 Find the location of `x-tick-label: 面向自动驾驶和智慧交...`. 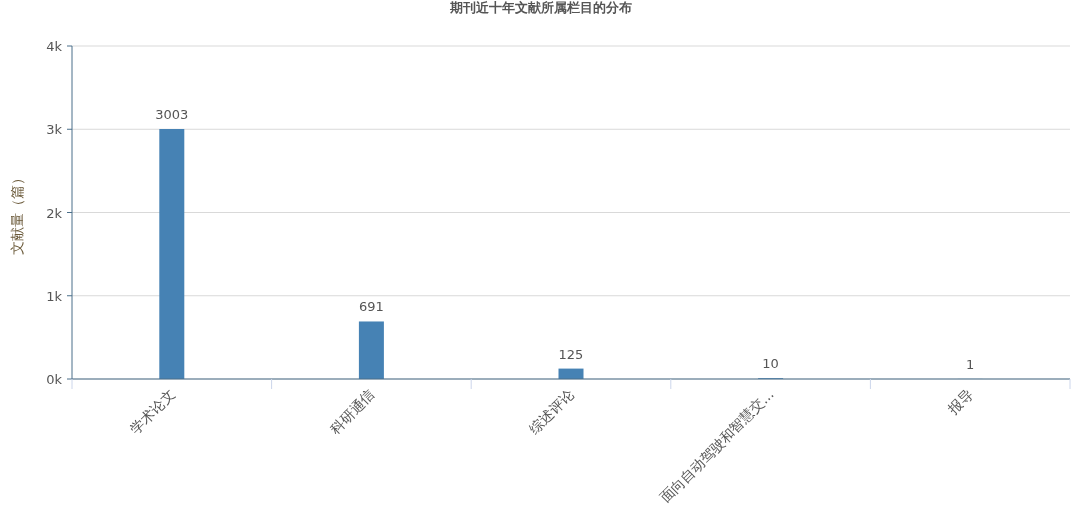

x-tick-label: 面向自动驾驶和智慧交... is located at coordinates (716, 445).